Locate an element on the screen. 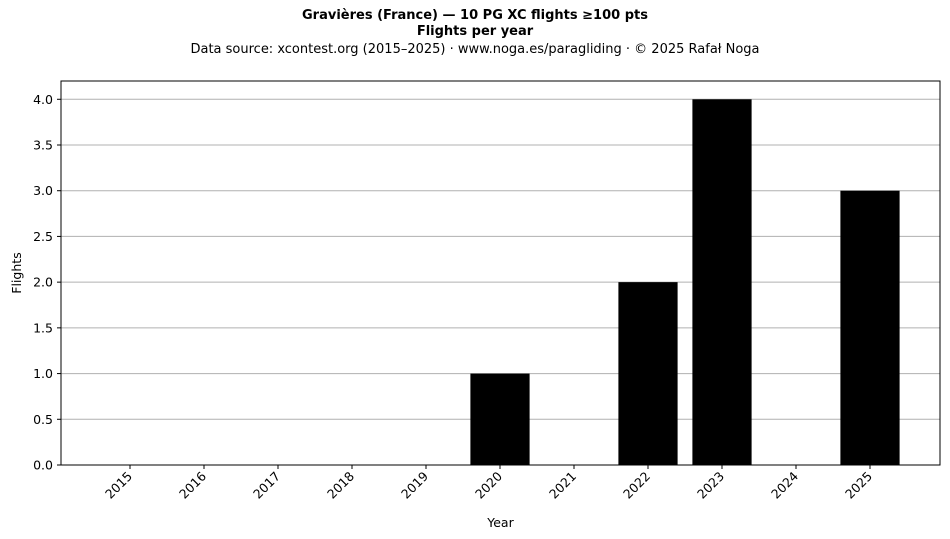 The width and height of the screenshot is (950, 539). y-tick-label: 4.0 is located at coordinates (43, 99).